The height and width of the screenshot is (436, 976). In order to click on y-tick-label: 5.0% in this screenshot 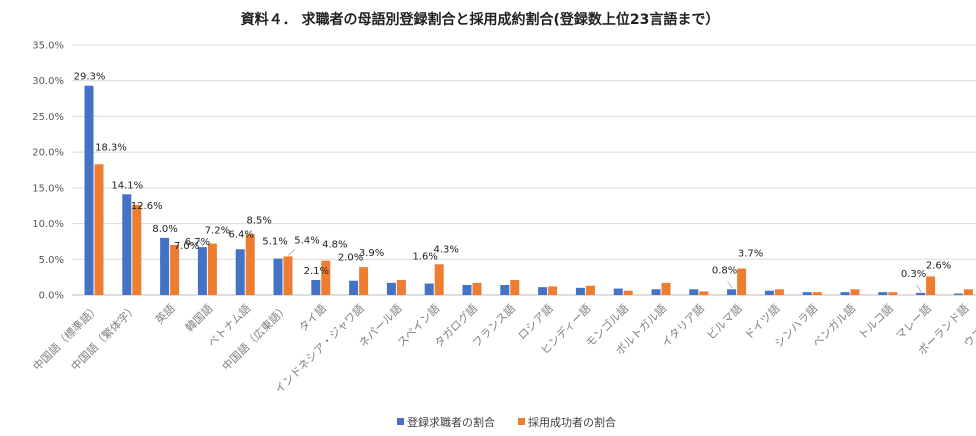, I will do `click(51, 260)`.